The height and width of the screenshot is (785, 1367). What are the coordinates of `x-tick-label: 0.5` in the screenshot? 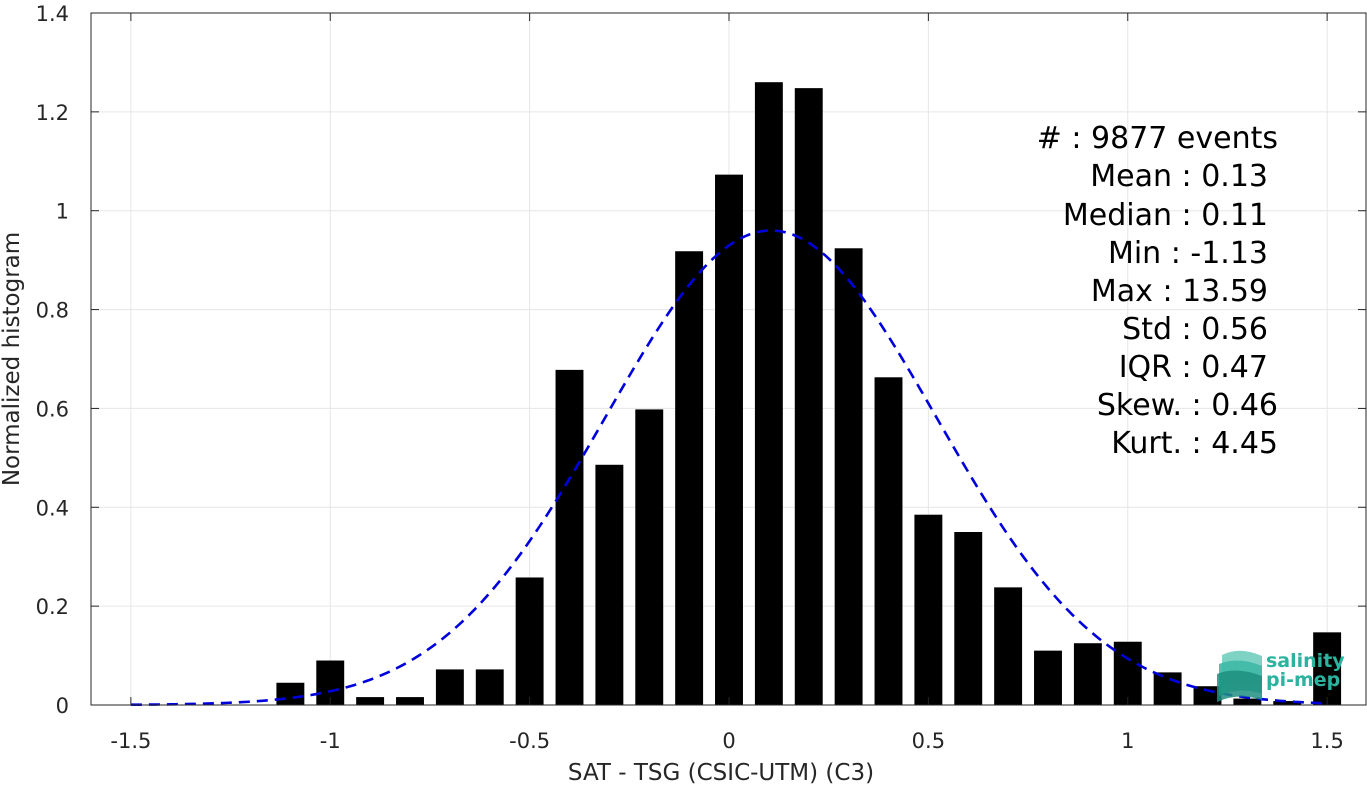 It's located at (928, 741).